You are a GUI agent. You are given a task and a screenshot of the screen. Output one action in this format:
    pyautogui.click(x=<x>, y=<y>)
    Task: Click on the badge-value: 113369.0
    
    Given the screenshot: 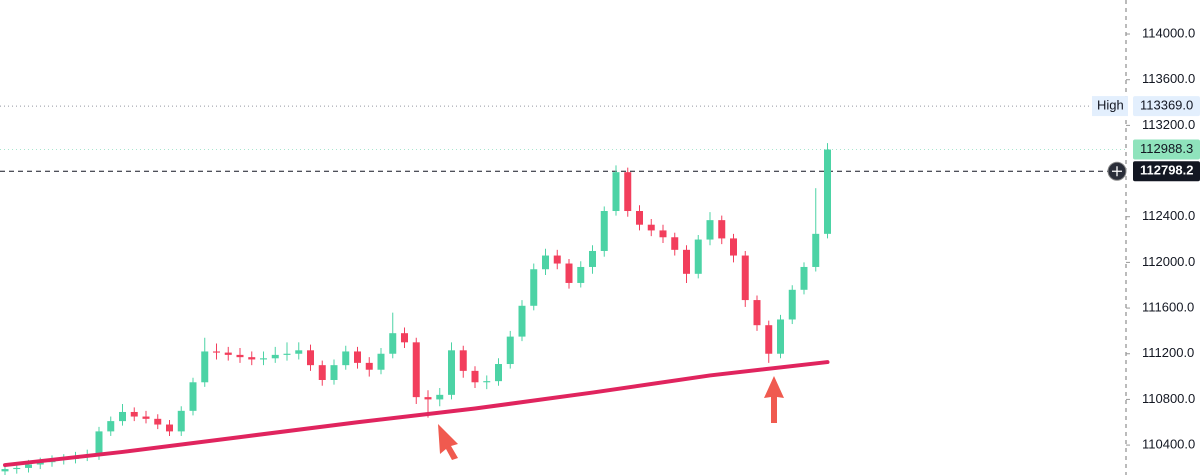 What is the action you would take?
    pyautogui.click(x=1166, y=105)
    